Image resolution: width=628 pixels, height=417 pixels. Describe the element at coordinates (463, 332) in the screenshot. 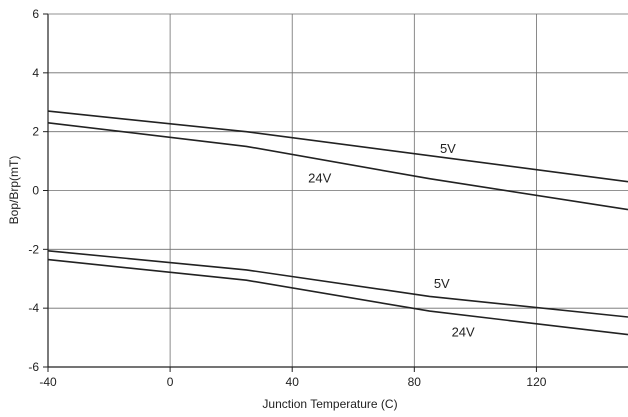

I see `series-label-4: 24V` at that location.